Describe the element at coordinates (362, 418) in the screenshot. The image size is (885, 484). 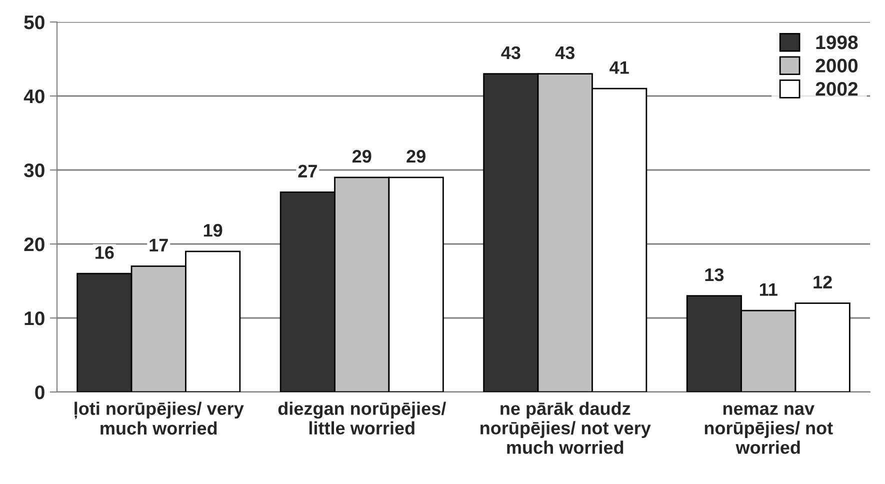
I see `x-tick-label: diezgan norūpējies/ little worried` at that location.